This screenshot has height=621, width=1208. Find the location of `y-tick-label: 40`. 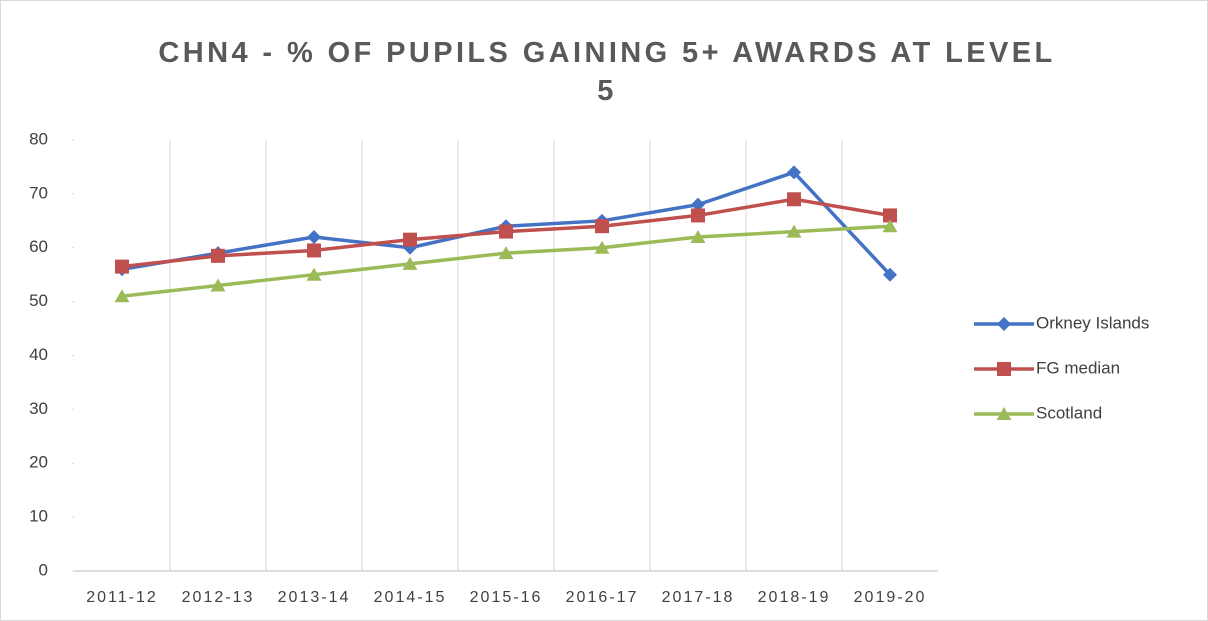

y-tick-label: 40 is located at coordinates (38, 354).